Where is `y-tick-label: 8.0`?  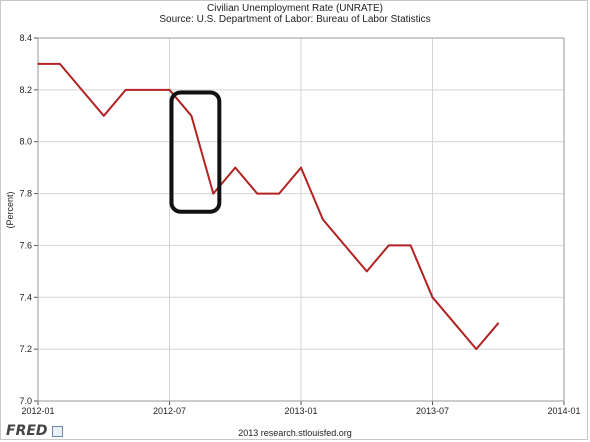 y-tick-label: 8.0 is located at coordinates (25, 142).